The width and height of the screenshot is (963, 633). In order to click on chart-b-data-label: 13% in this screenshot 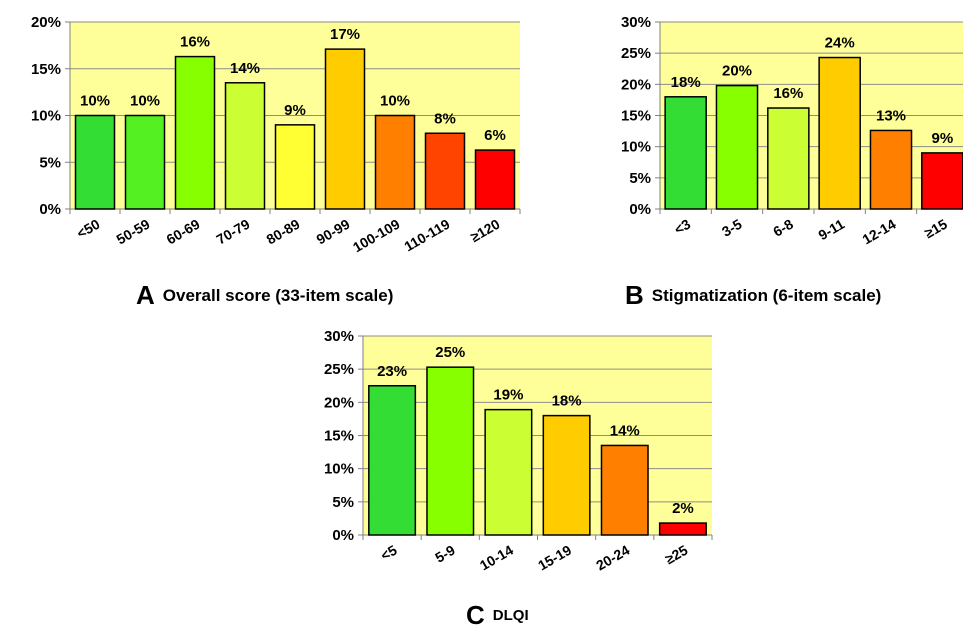, I will do `click(891, 115)`.